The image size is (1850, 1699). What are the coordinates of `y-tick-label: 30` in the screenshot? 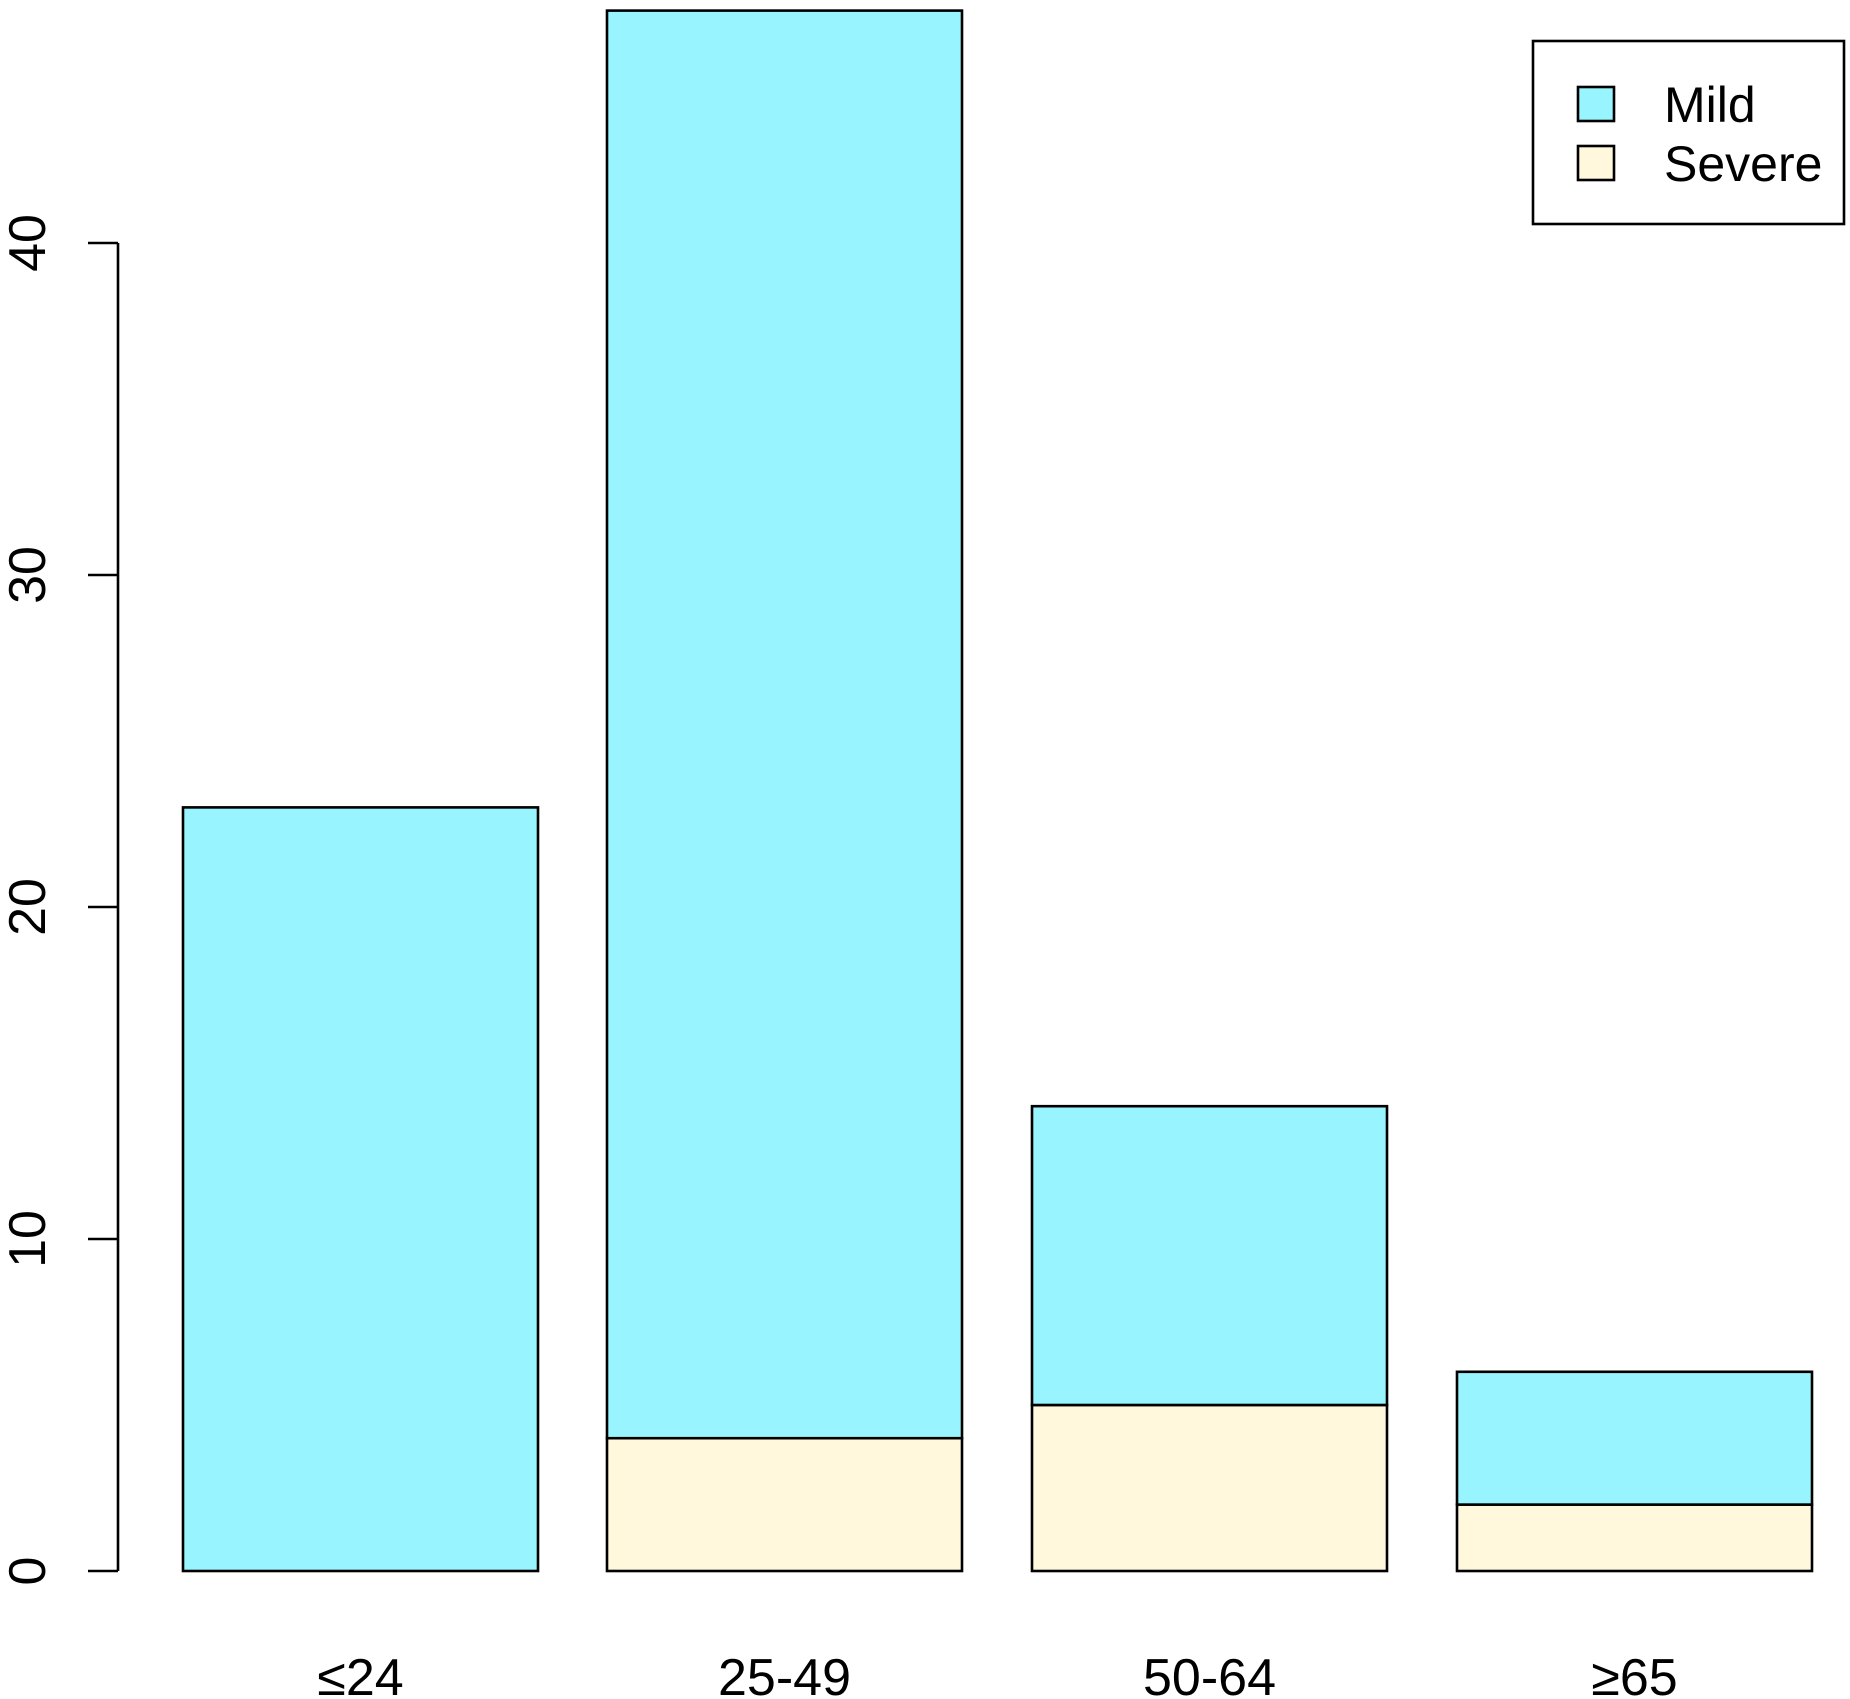 It's located at (28, 575).